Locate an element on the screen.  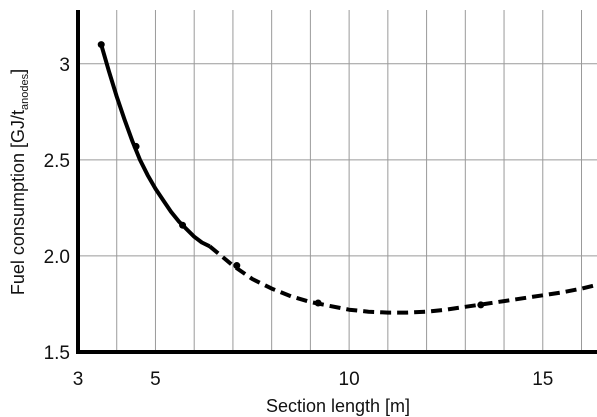
x-tick-label: 10 is located at coordinates (349, 379).